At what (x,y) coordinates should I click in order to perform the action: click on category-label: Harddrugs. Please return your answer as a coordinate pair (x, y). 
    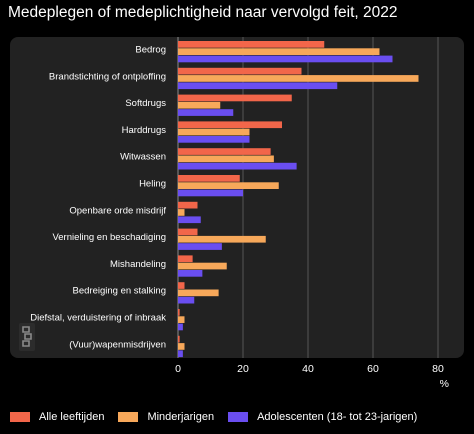
    Looking at the image, I should click on (144, 130).